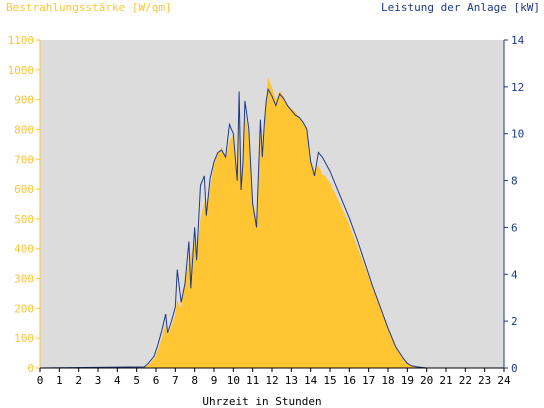 This screenshot has width=544, height=408. I want to click on x-tick-label: 14, so click(311, 380).